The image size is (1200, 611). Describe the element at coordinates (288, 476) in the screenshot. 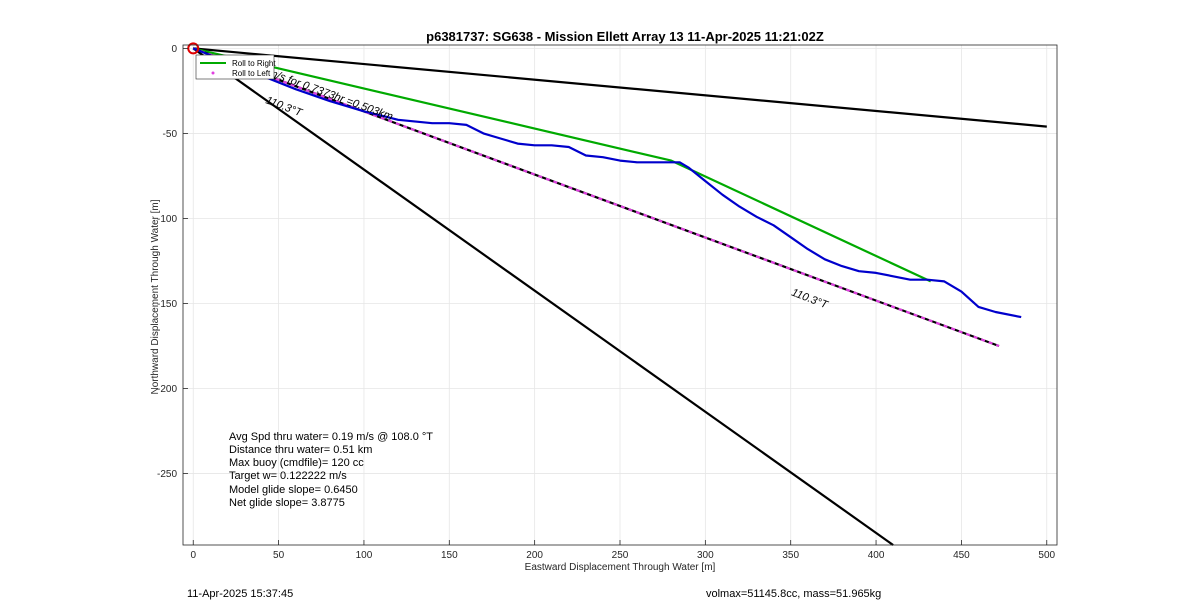

I see `stats-line: Target w= 0.122222 m/s` at that location.